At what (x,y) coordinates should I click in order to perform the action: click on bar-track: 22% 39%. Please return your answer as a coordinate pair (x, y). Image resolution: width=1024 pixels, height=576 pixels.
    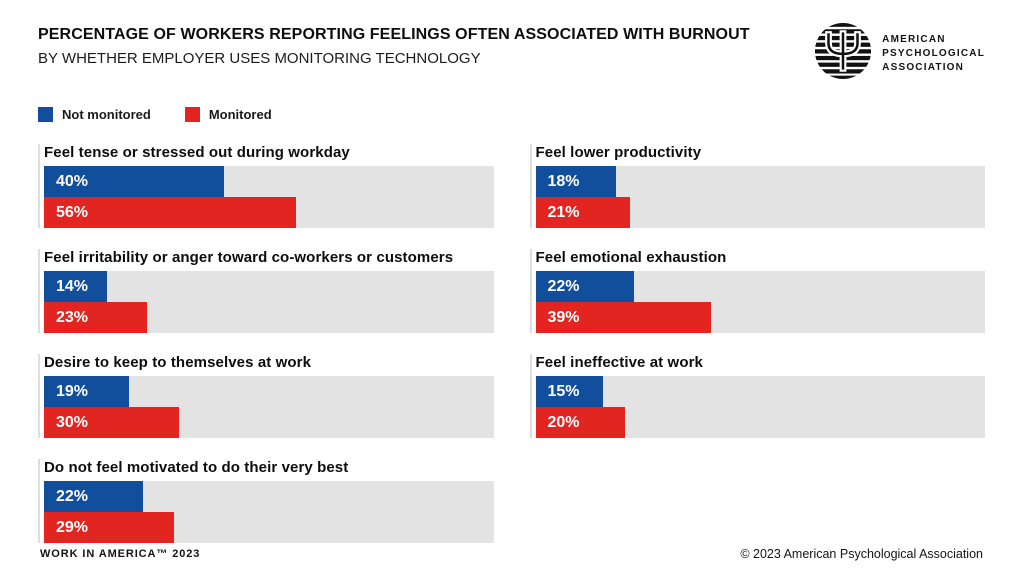
    Looking at the image, I should click on (760, 302).